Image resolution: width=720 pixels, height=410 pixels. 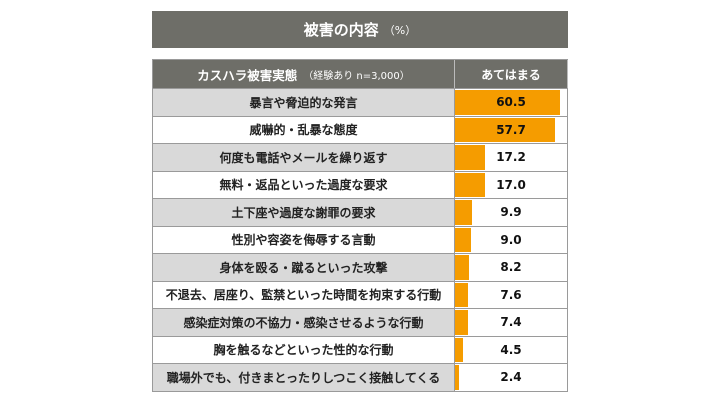 I want to click on value-cell: 9.0, so click(x=511, y=239).